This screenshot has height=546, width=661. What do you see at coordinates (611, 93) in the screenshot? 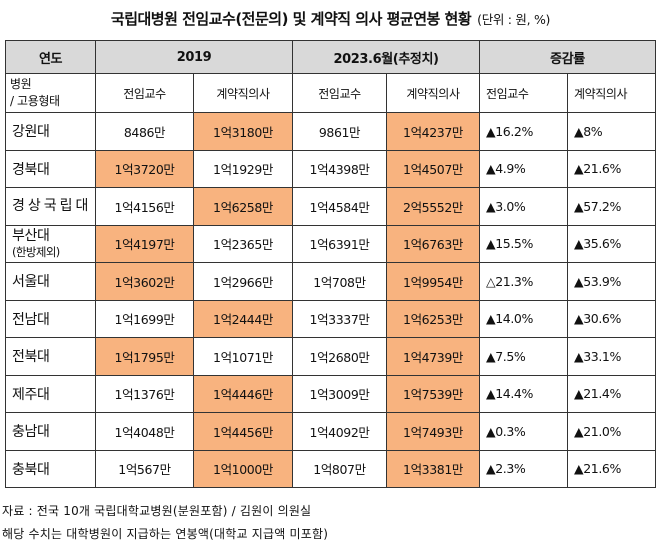
I see `contract-change-header: 계약직의사` at bounding box center [611, 93].